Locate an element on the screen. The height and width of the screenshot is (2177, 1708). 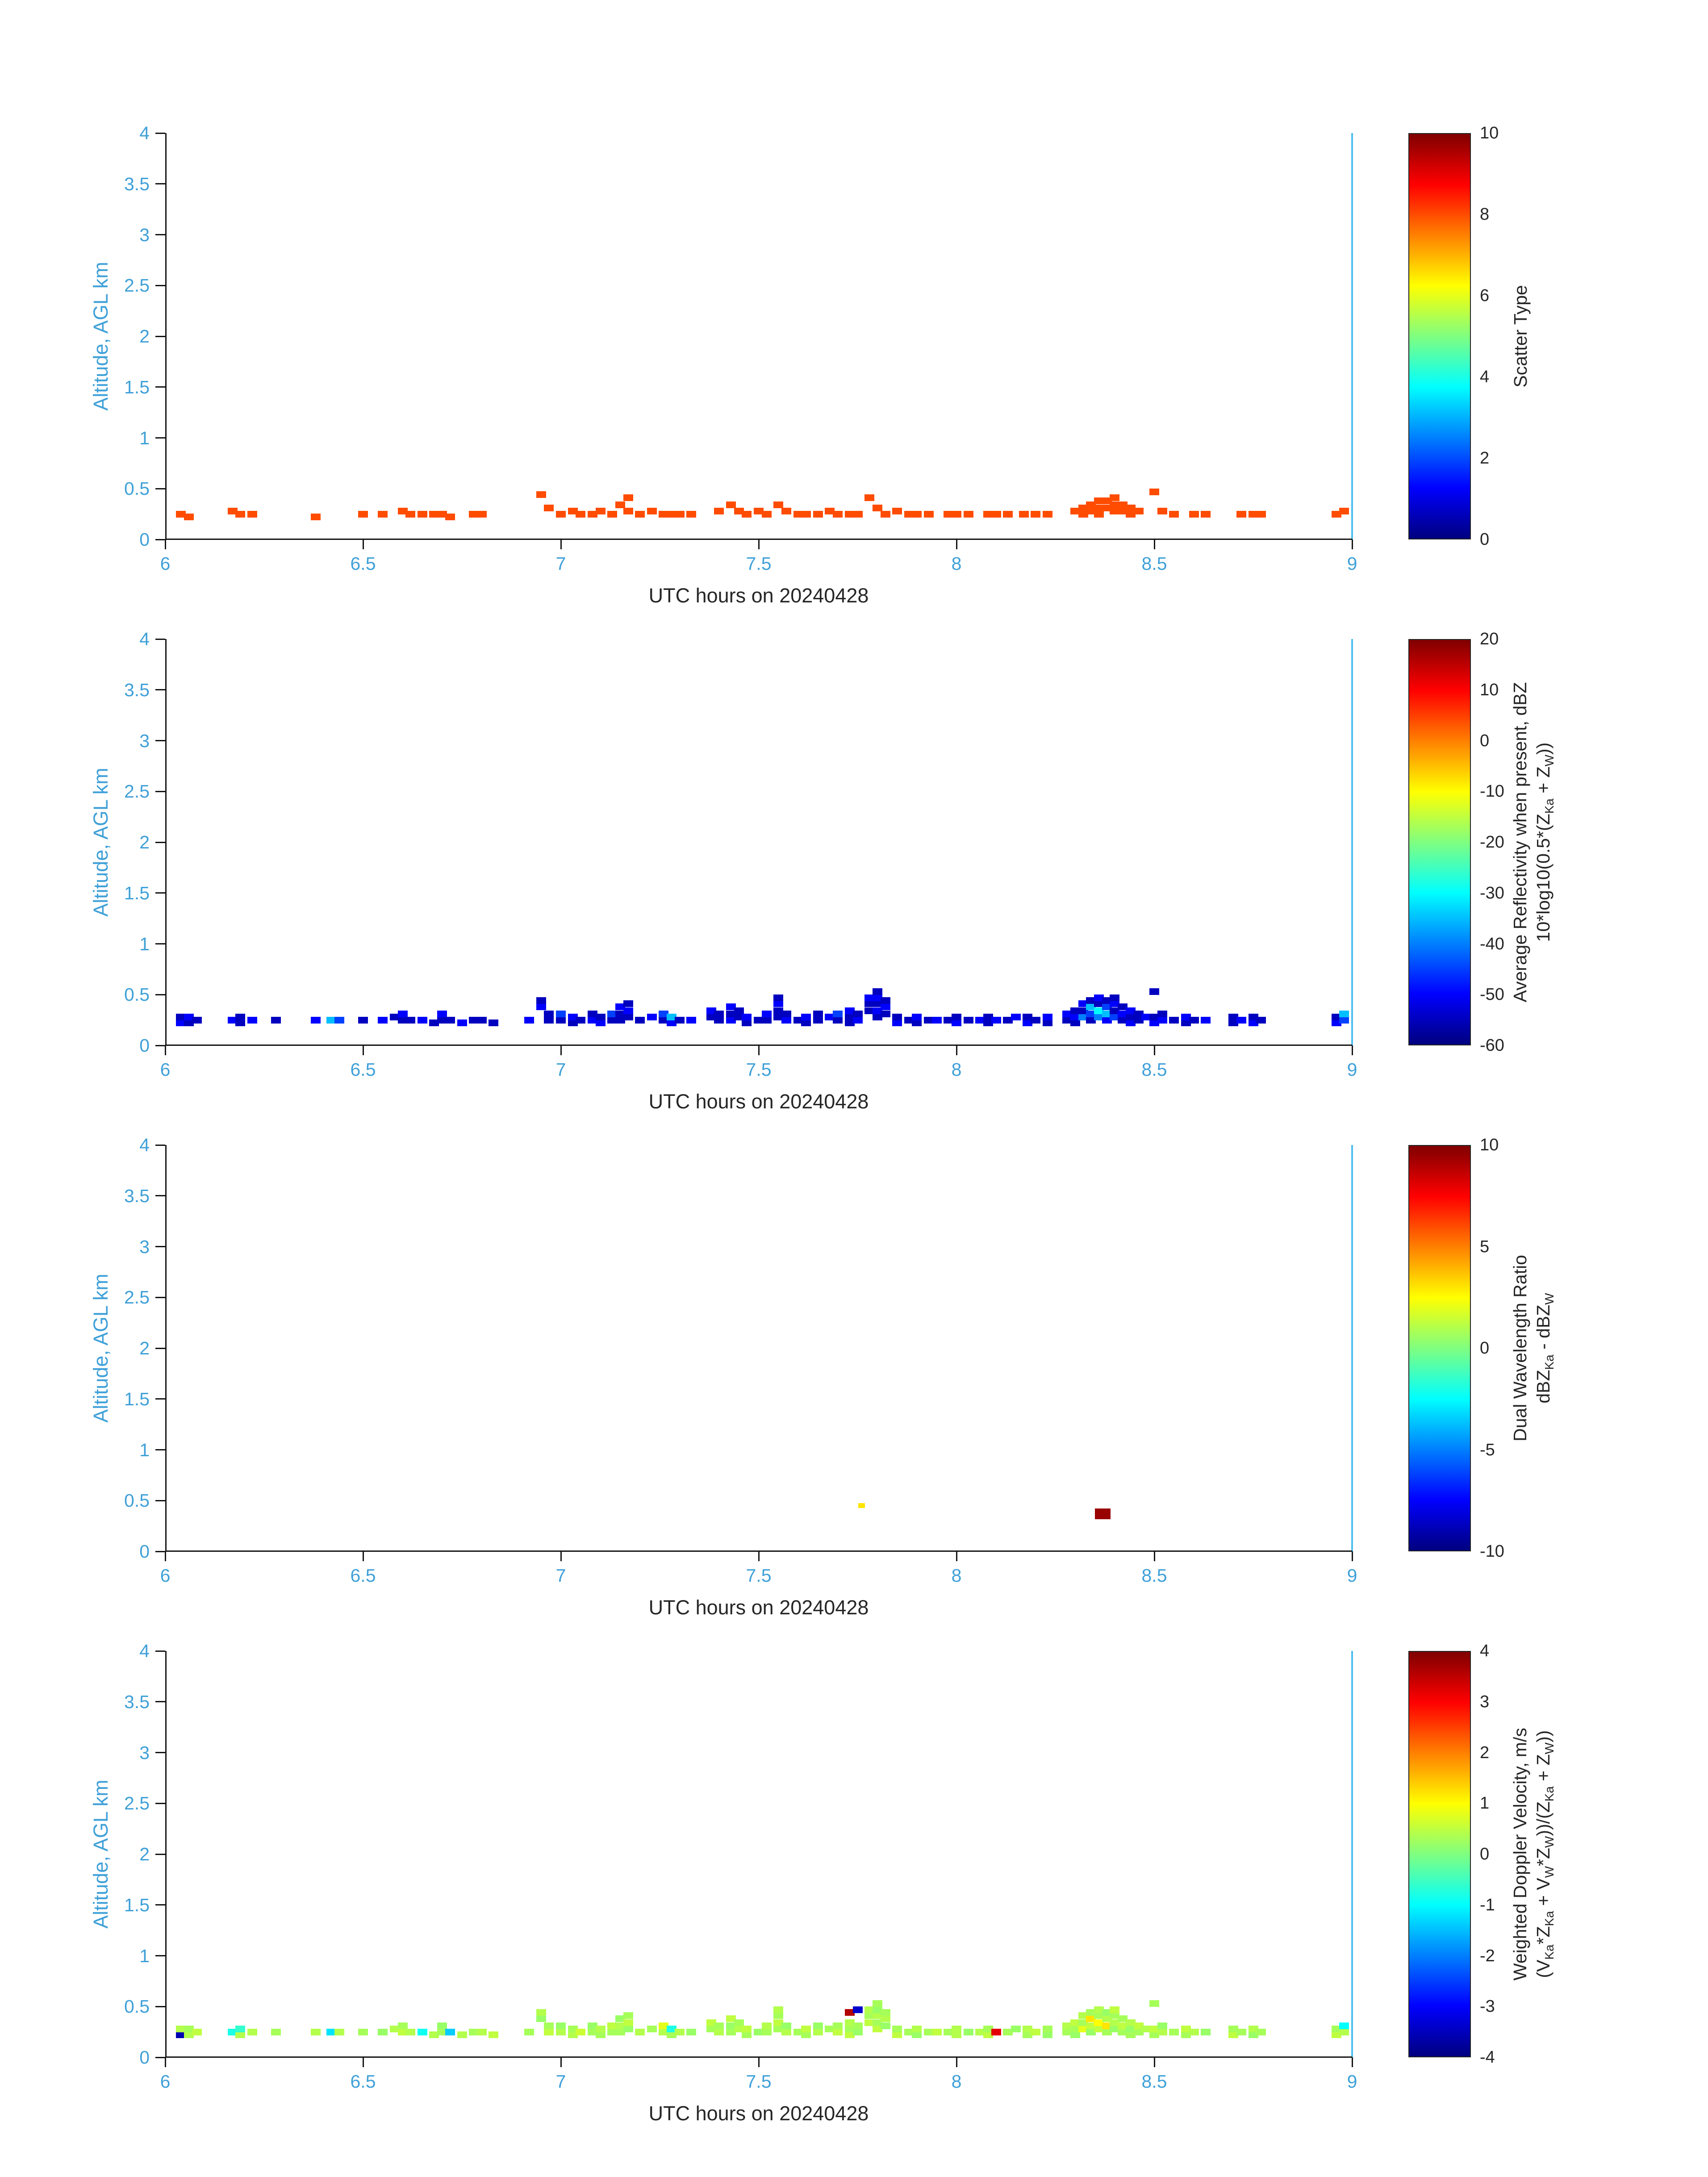
plot-area: 0 0.5 1 1.5 2 2.5 3 3.5 4 6 6.5 7 7.5 8 8.5 9 is located at coordinates (740, 1360).